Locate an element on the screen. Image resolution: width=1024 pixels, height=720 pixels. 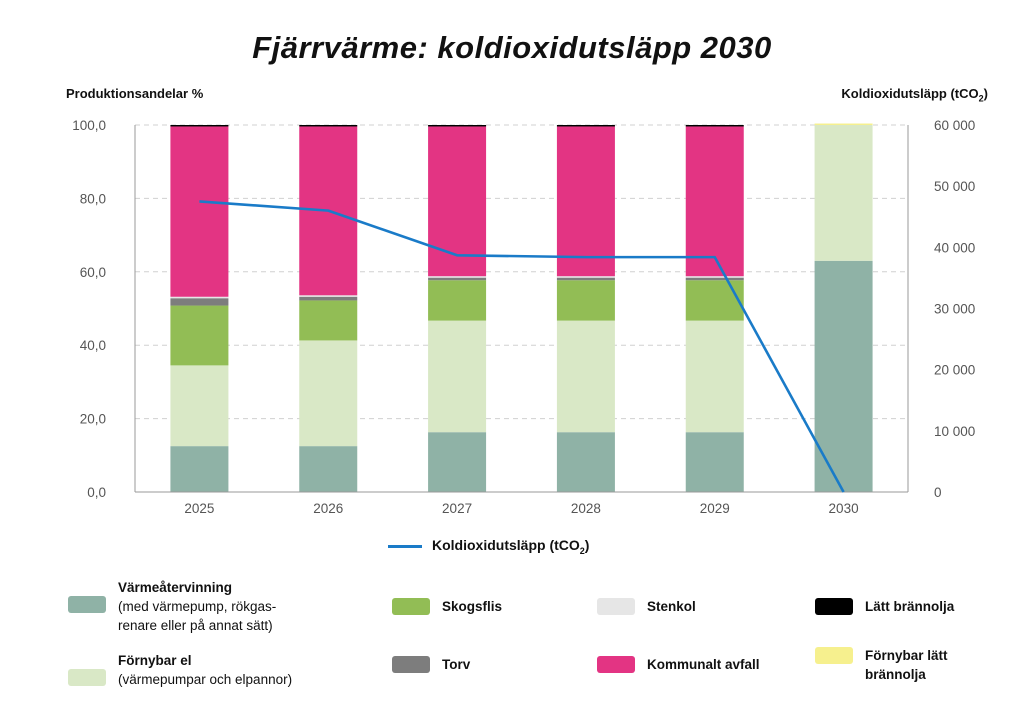
right-tick-label: 10 000 is located at coordinates (954, 431).